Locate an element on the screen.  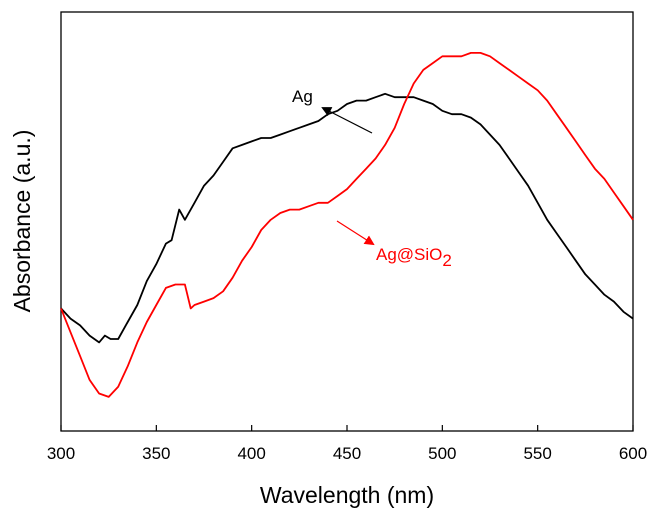
annotation-ag-label: Ag is located at coordinates (302, 96).